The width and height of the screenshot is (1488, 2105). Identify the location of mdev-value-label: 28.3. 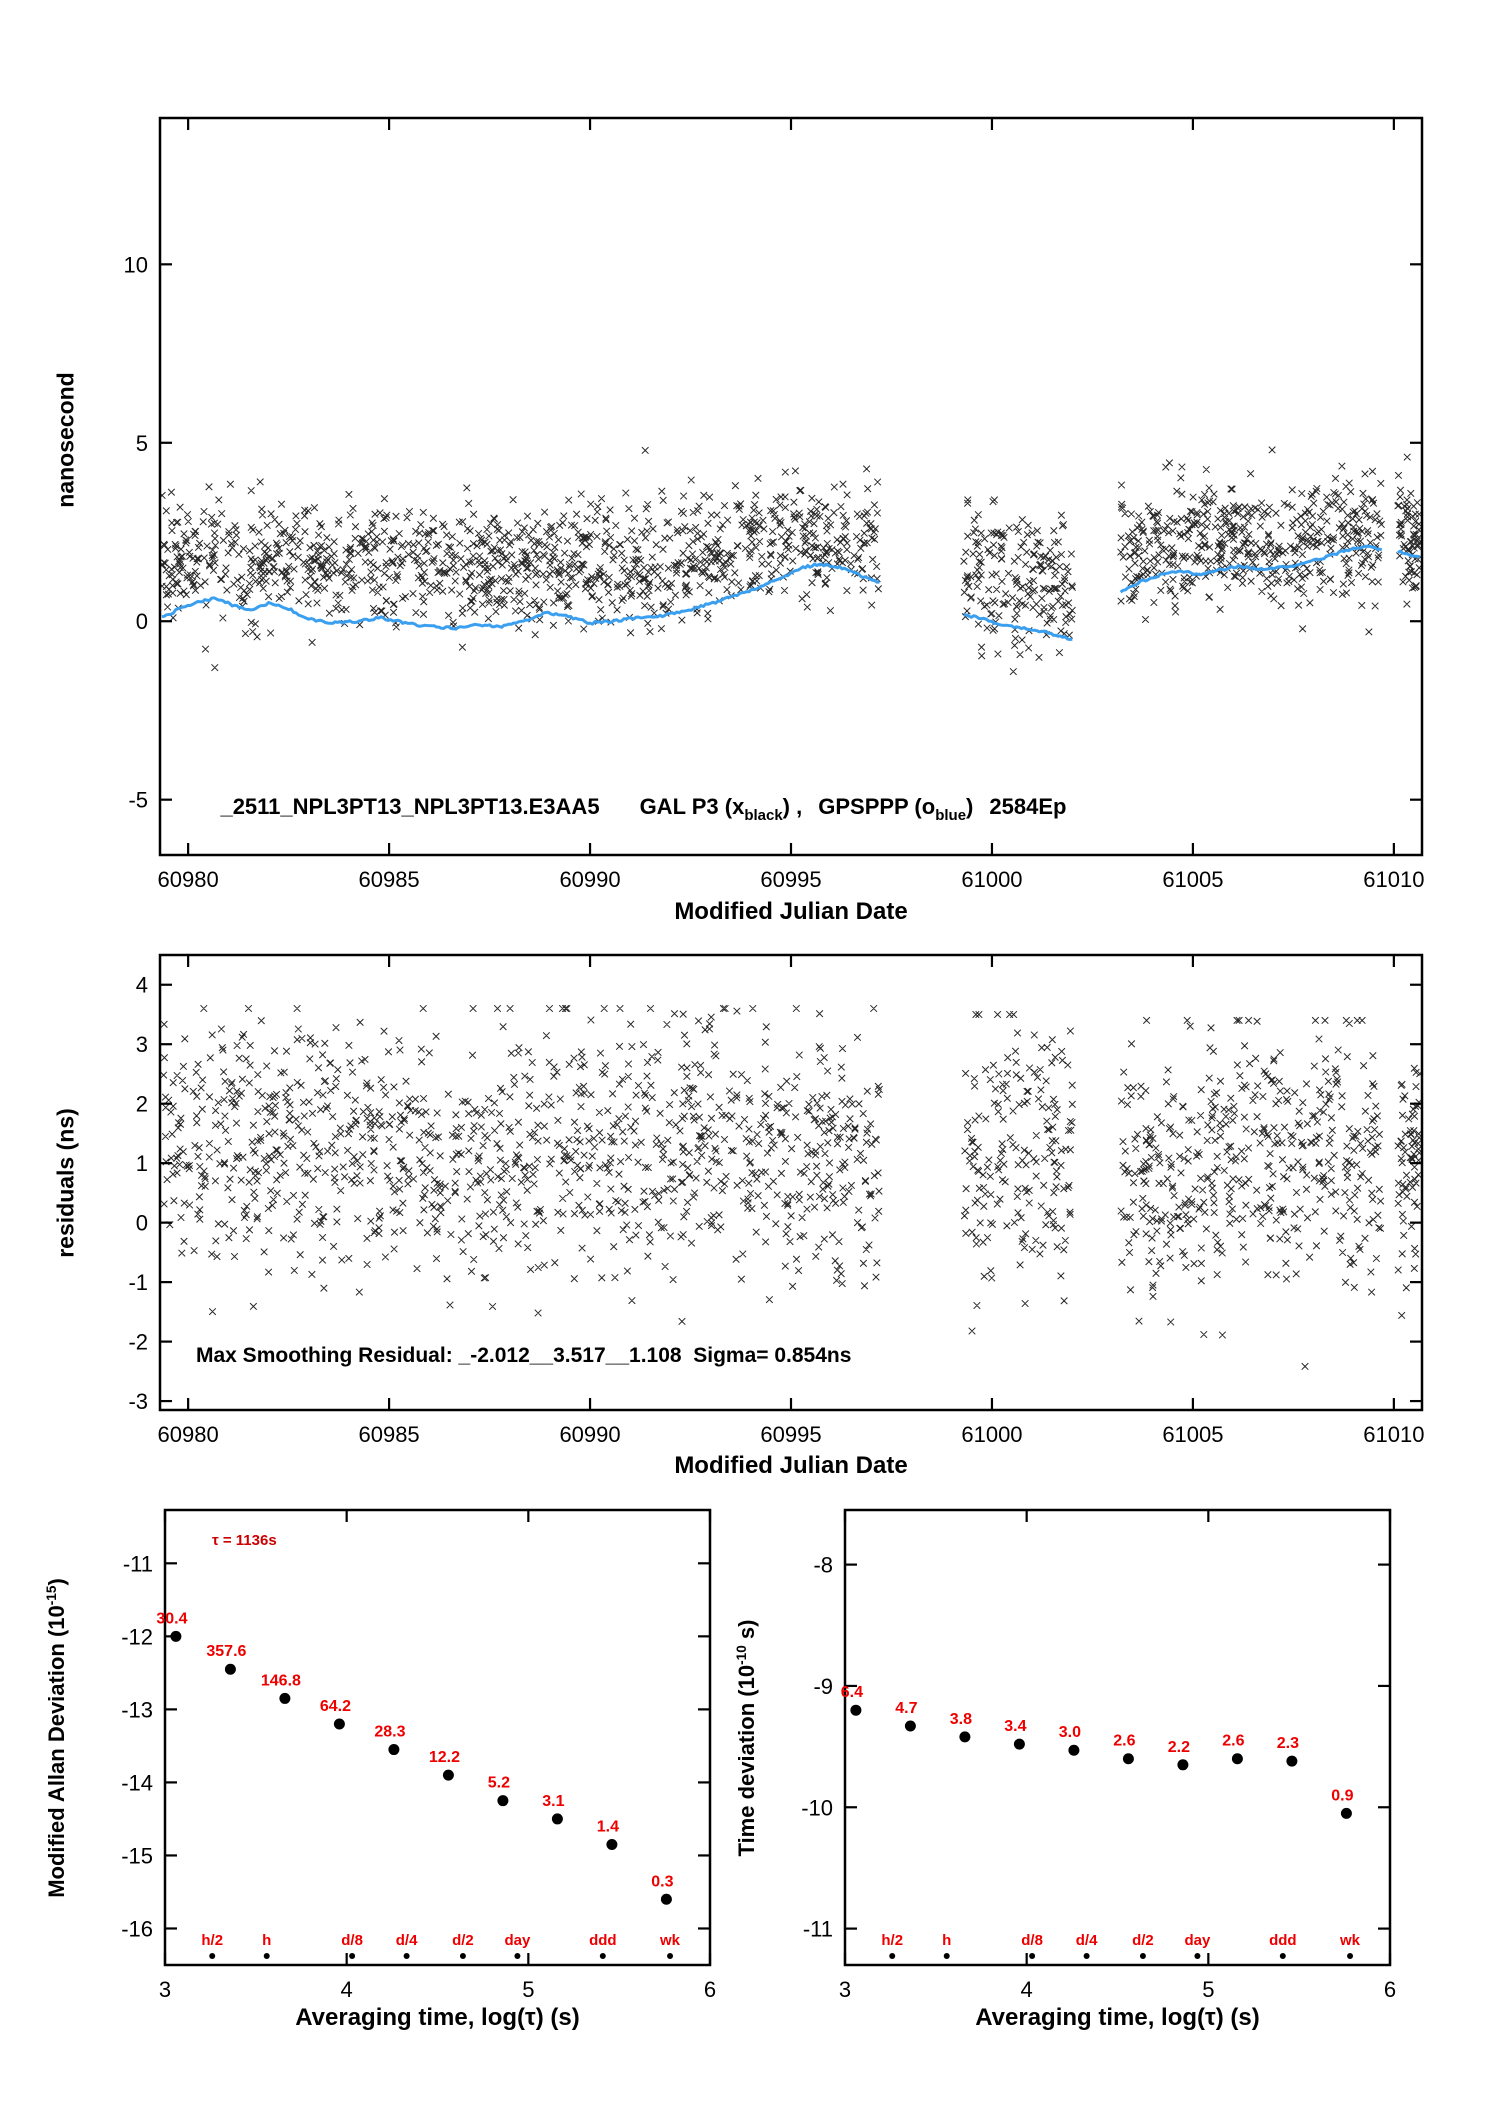
(389, 1732).